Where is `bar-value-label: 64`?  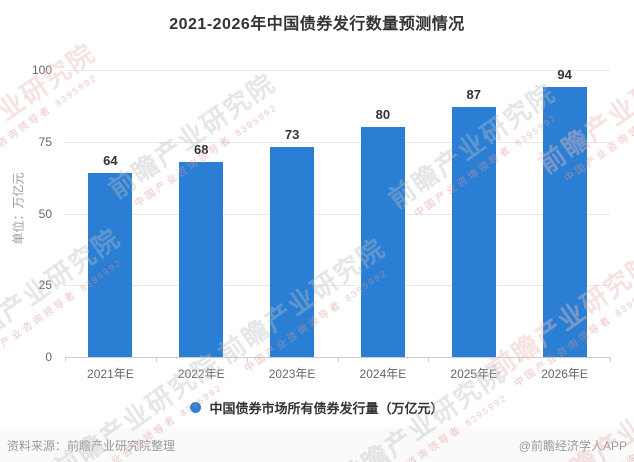
bar-value-label: 64 is located at coordinates (110, 161).